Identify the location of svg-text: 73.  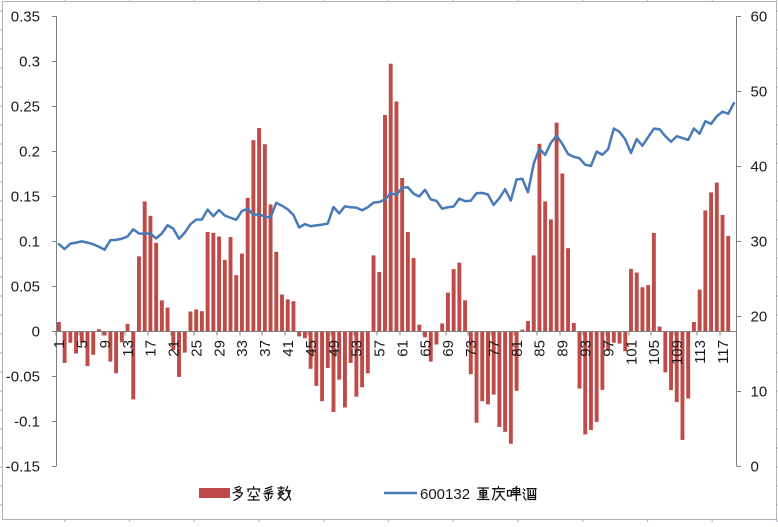
(471, 348).